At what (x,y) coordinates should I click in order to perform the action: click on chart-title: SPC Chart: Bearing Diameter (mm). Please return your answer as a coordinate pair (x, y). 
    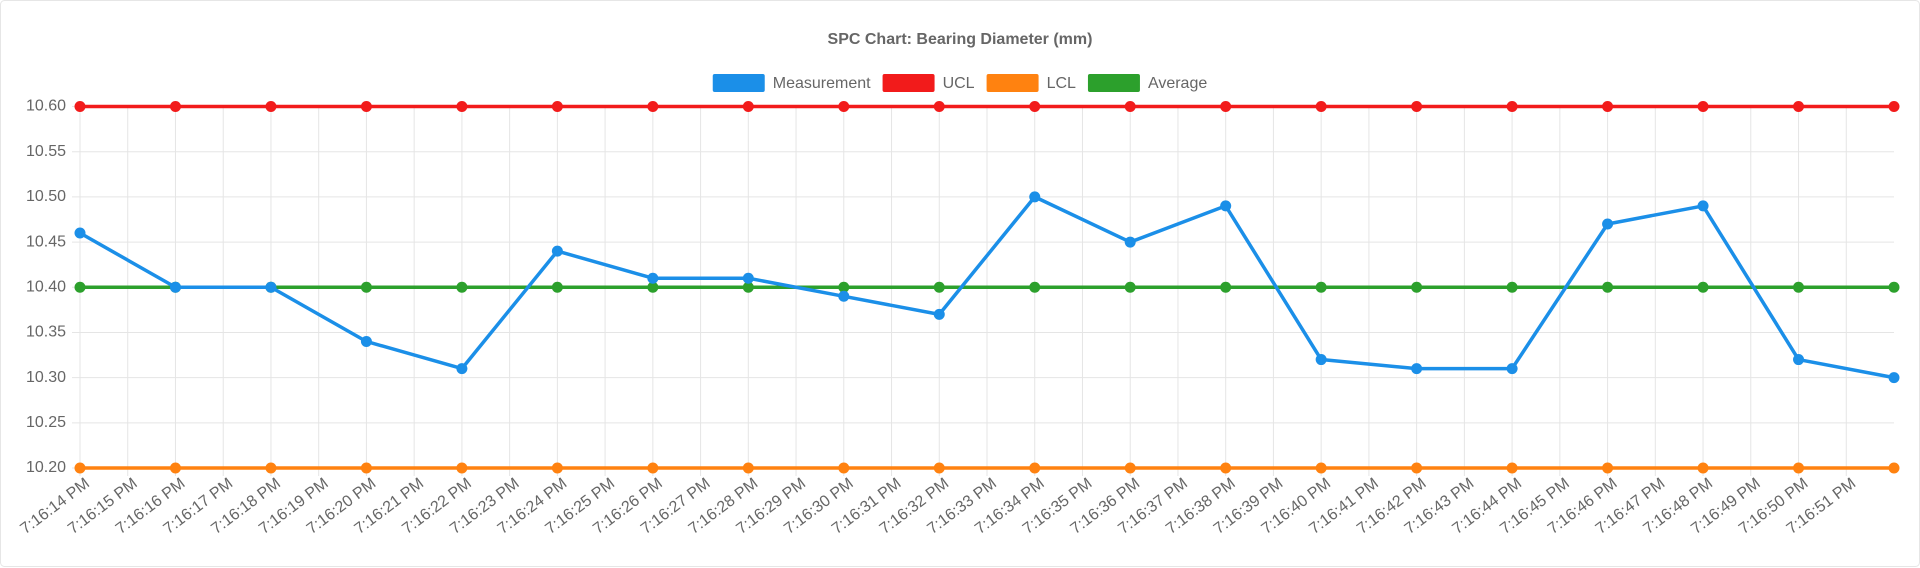
    Looking at the image, I should click on (960, 39).